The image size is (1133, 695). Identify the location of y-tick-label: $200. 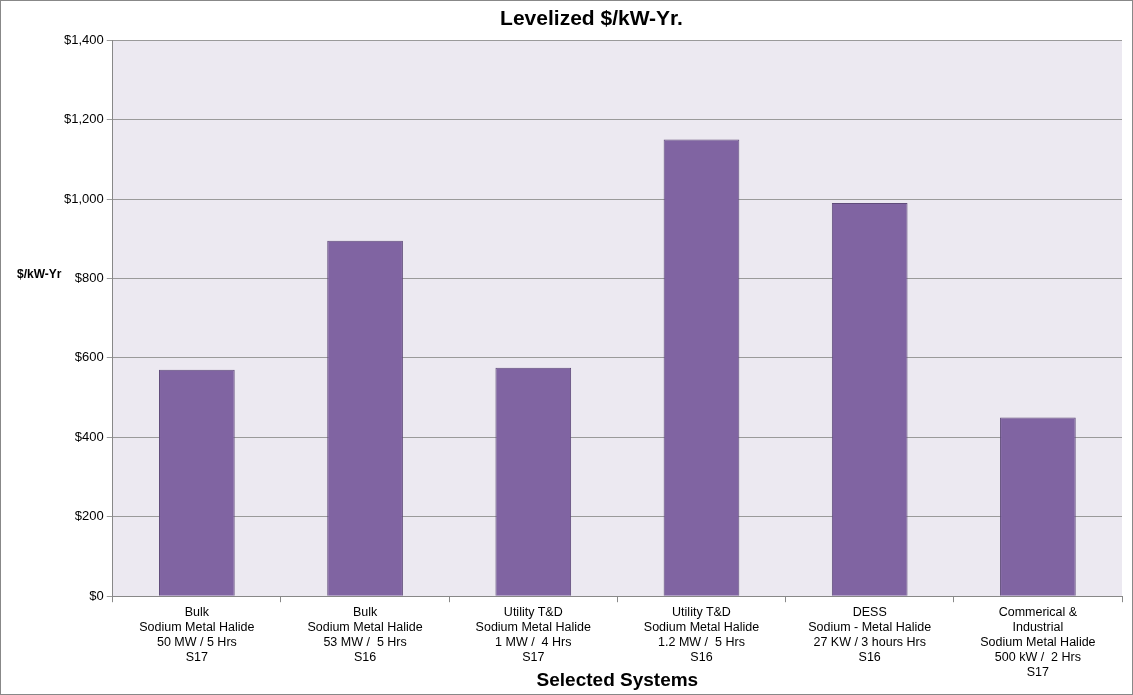
(89, 516).